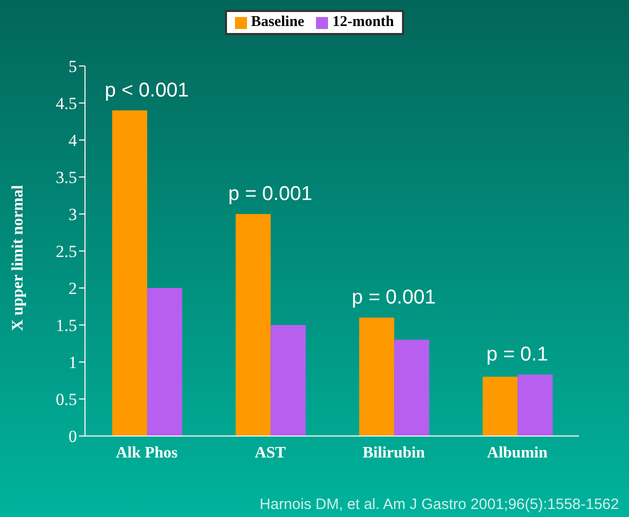 Image resolution: width=629 pixels, height=517 pixels. I want to click on x-tick-label: Bilirubin, so click(393, 453).